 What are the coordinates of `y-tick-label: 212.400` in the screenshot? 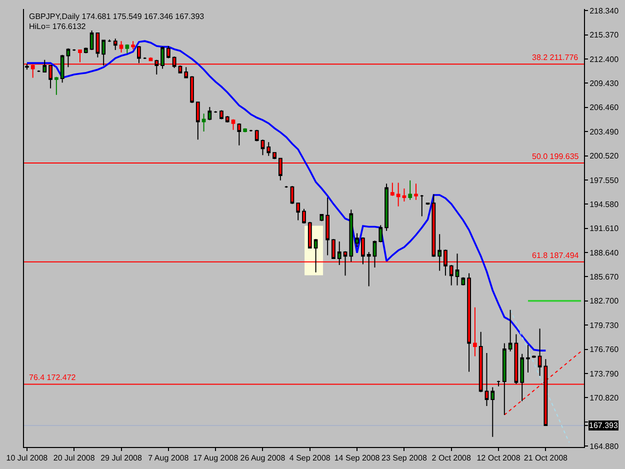 It's located at (605, 59).